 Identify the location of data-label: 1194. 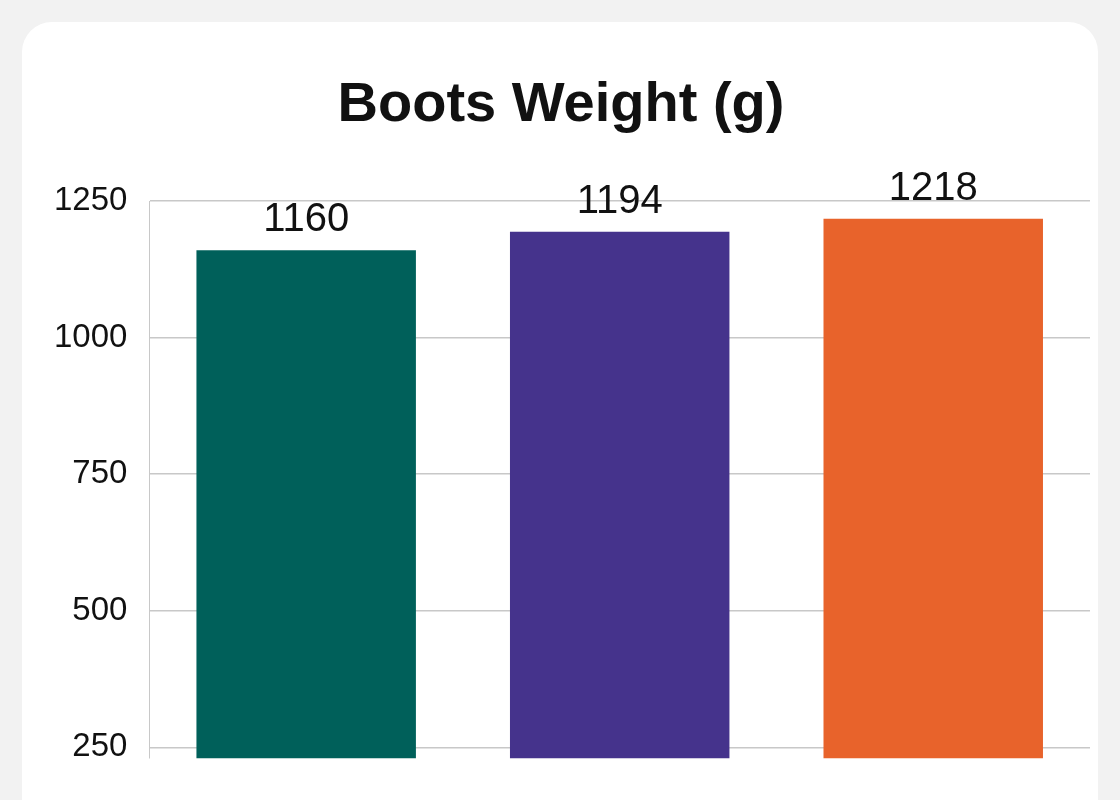
(619, 198).